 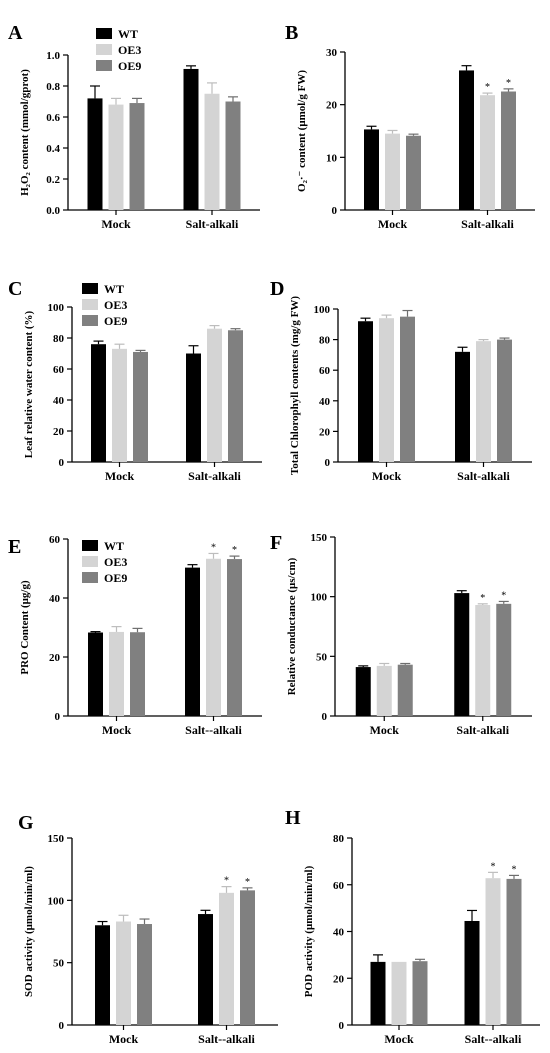 What do you see at coordinates (277, 289) in the screenshot?
I see `panel-letter: D` at bounding box center [277, 289].